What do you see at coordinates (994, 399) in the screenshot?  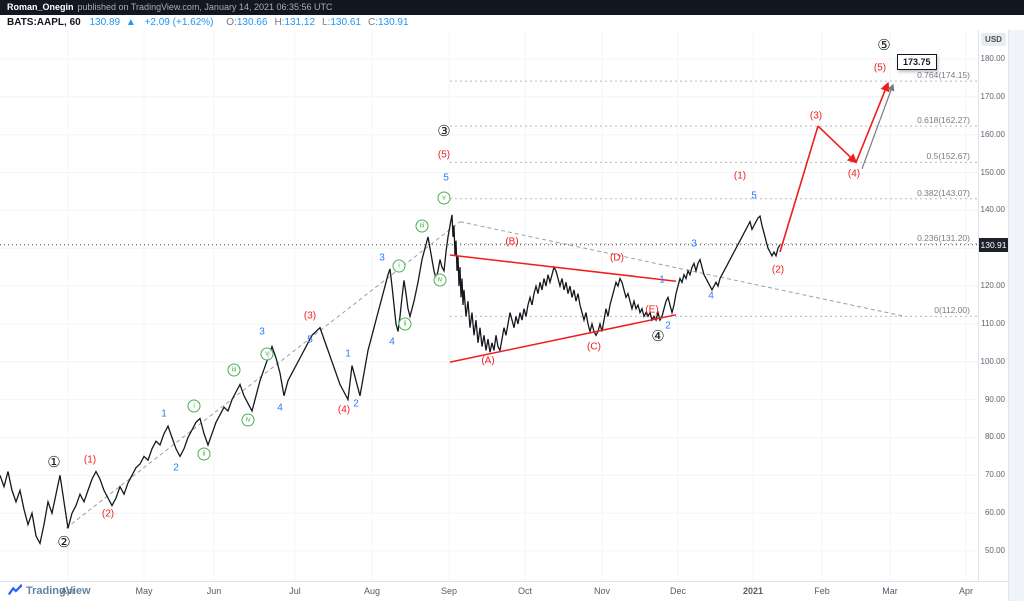 I see `price-tick: 90.00` at bounding box center [994, 399].